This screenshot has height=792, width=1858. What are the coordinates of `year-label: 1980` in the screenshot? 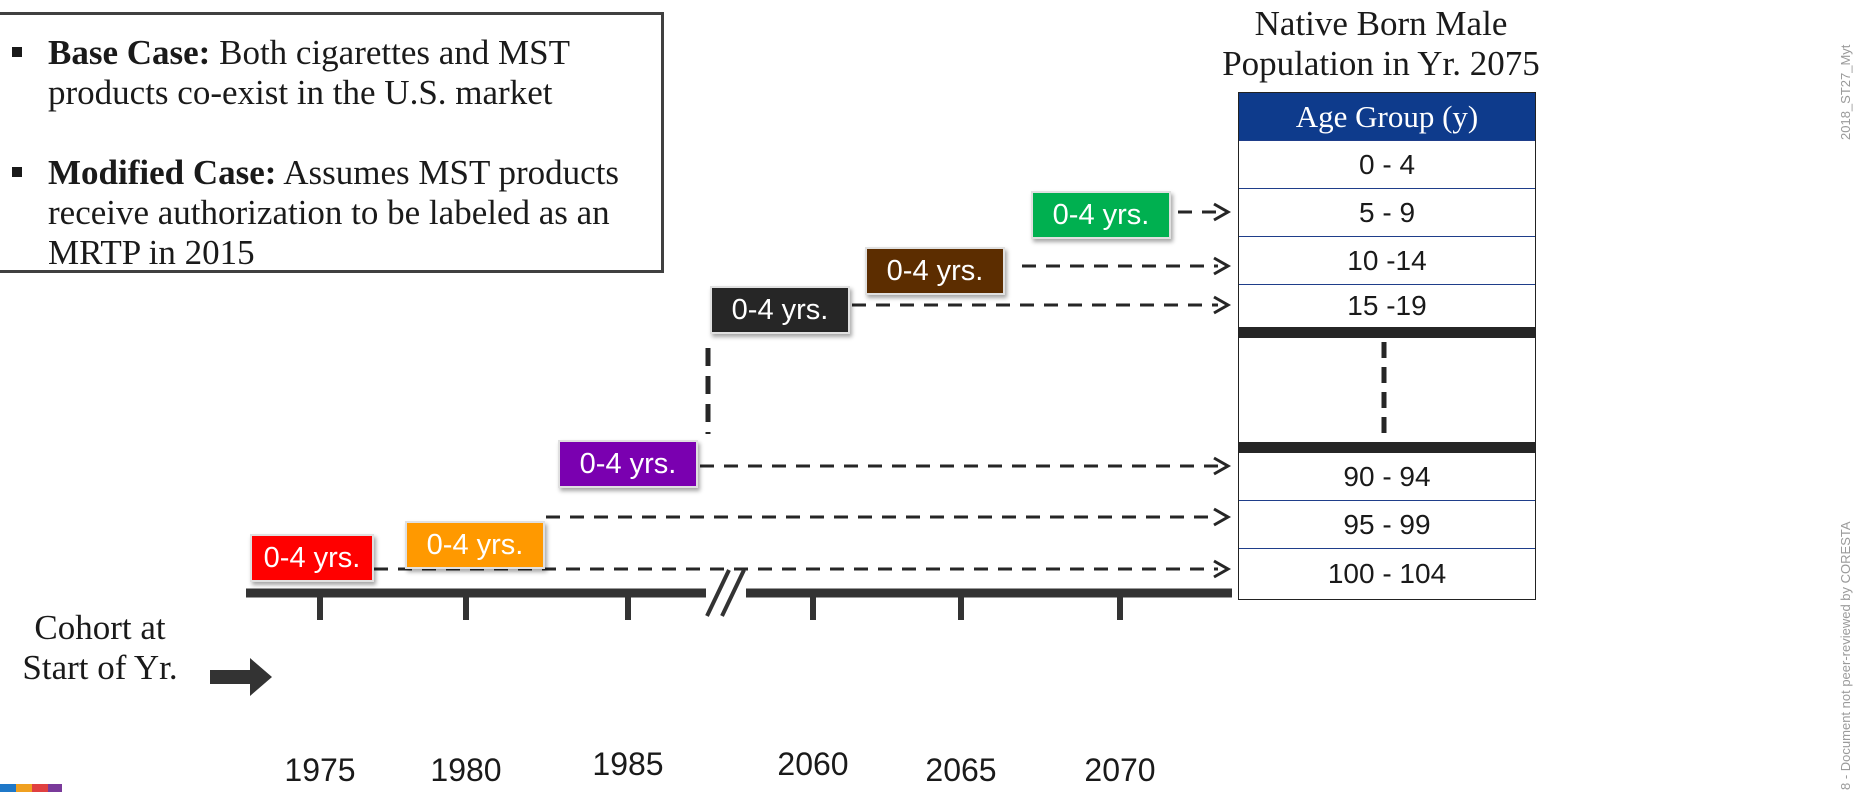 It's located at (466, 770).